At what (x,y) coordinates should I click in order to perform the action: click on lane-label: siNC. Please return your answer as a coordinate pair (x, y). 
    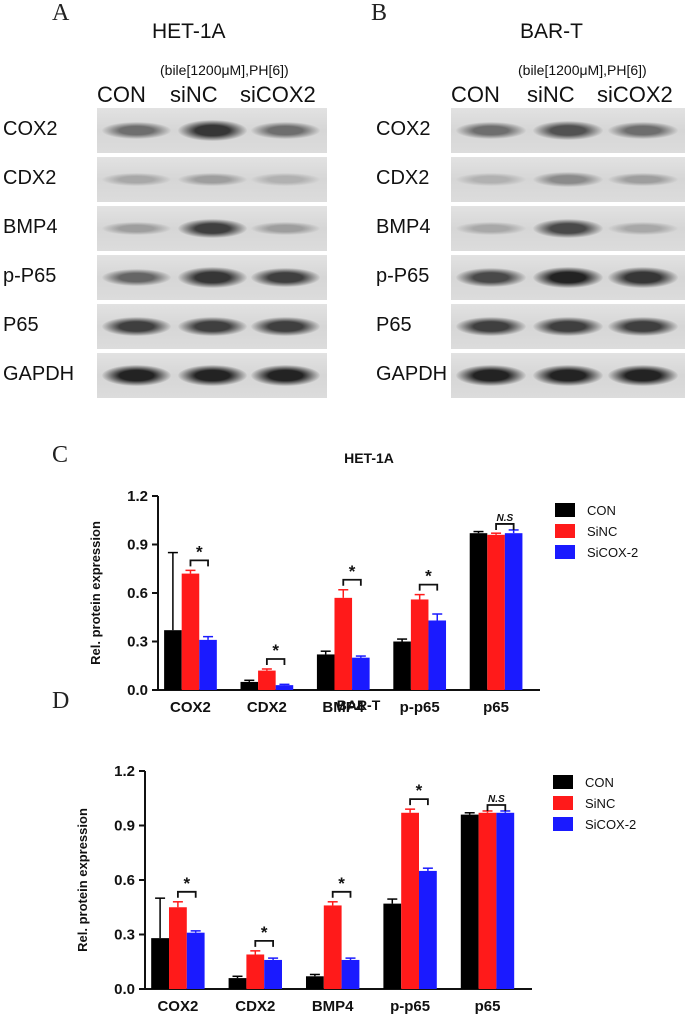
    Looking at the image, I should click on (194, 94).